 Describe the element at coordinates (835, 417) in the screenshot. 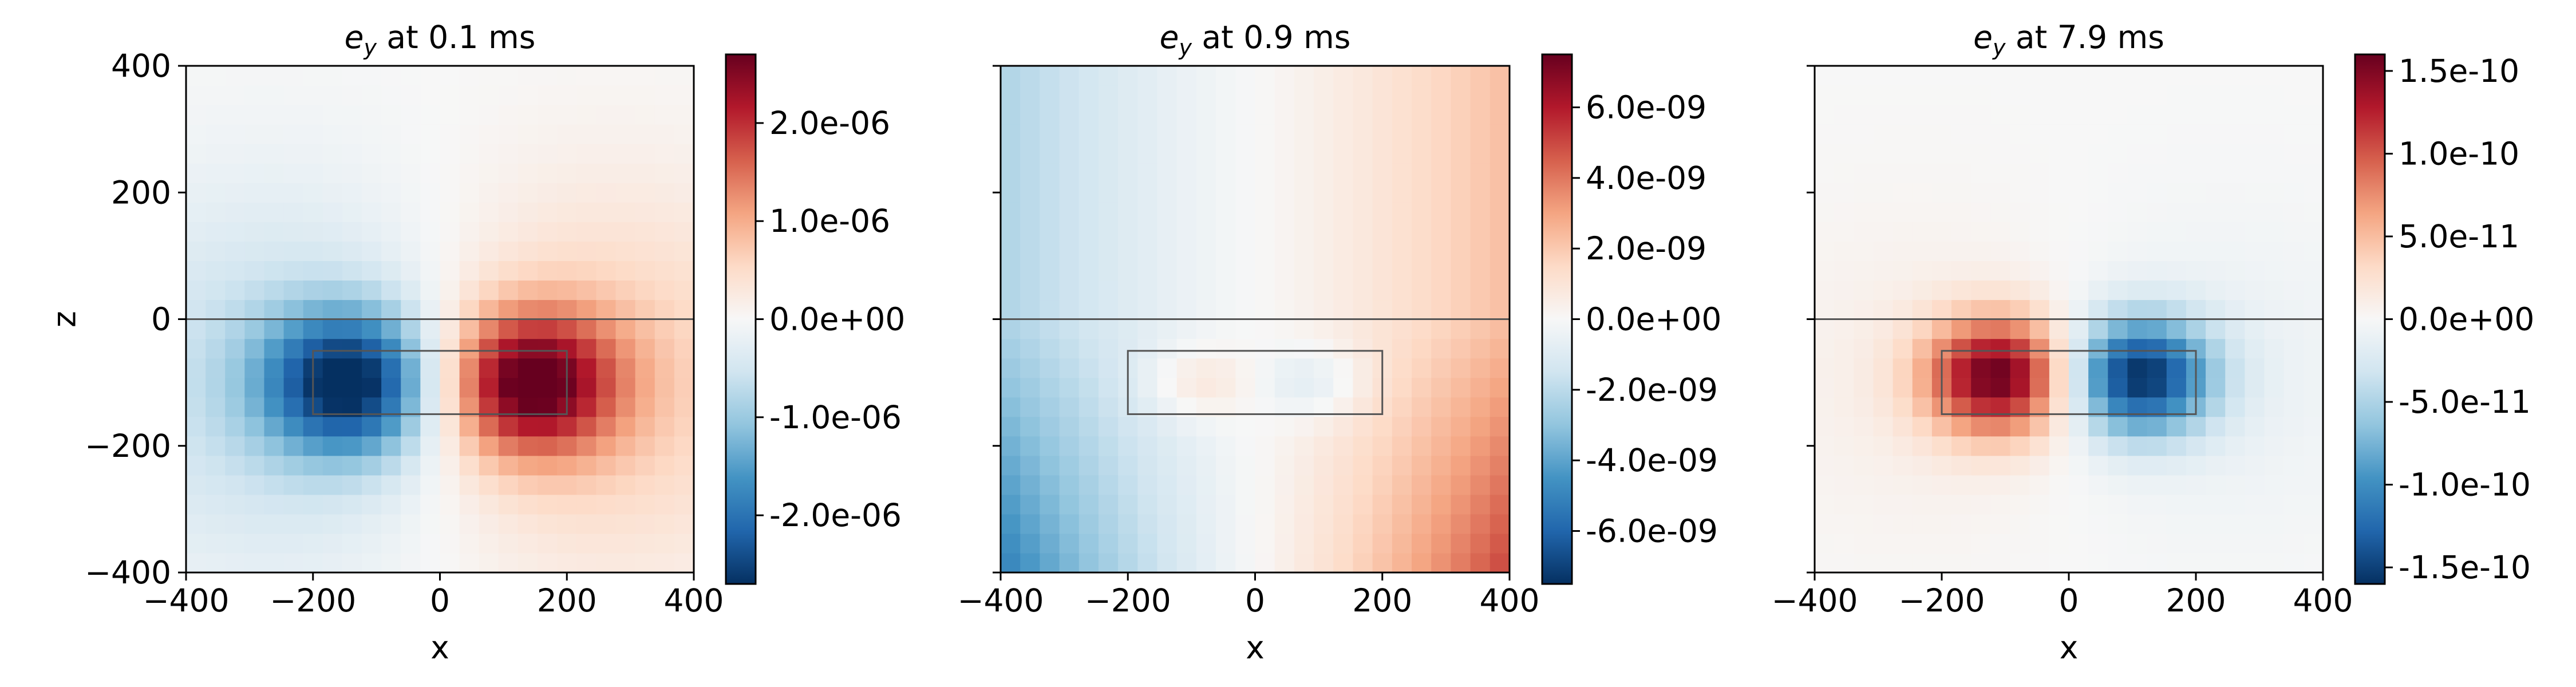

I see `colorbar-tick-label: -1.0e-06` at that location.